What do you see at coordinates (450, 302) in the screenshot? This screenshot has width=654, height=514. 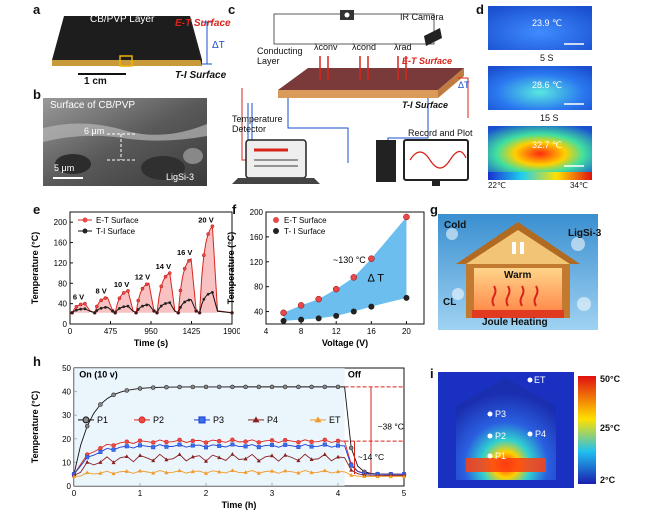 I see `cl-label: CL` at bounding box center [450, 302].